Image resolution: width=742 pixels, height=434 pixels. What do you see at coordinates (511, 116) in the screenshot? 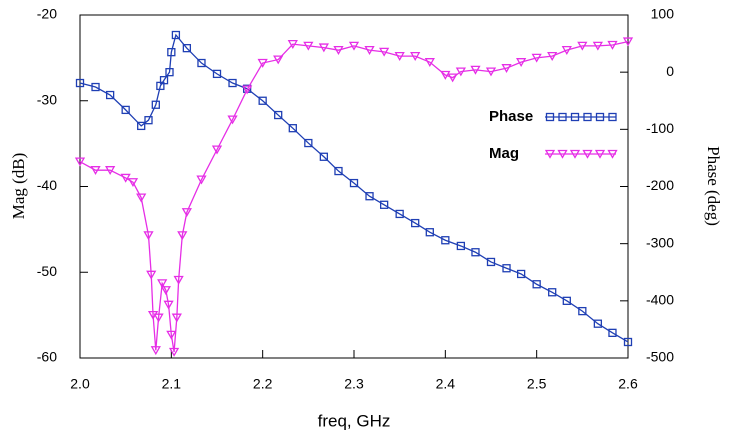
I see `legend-label: Phase` at bounding box center [511, 116].